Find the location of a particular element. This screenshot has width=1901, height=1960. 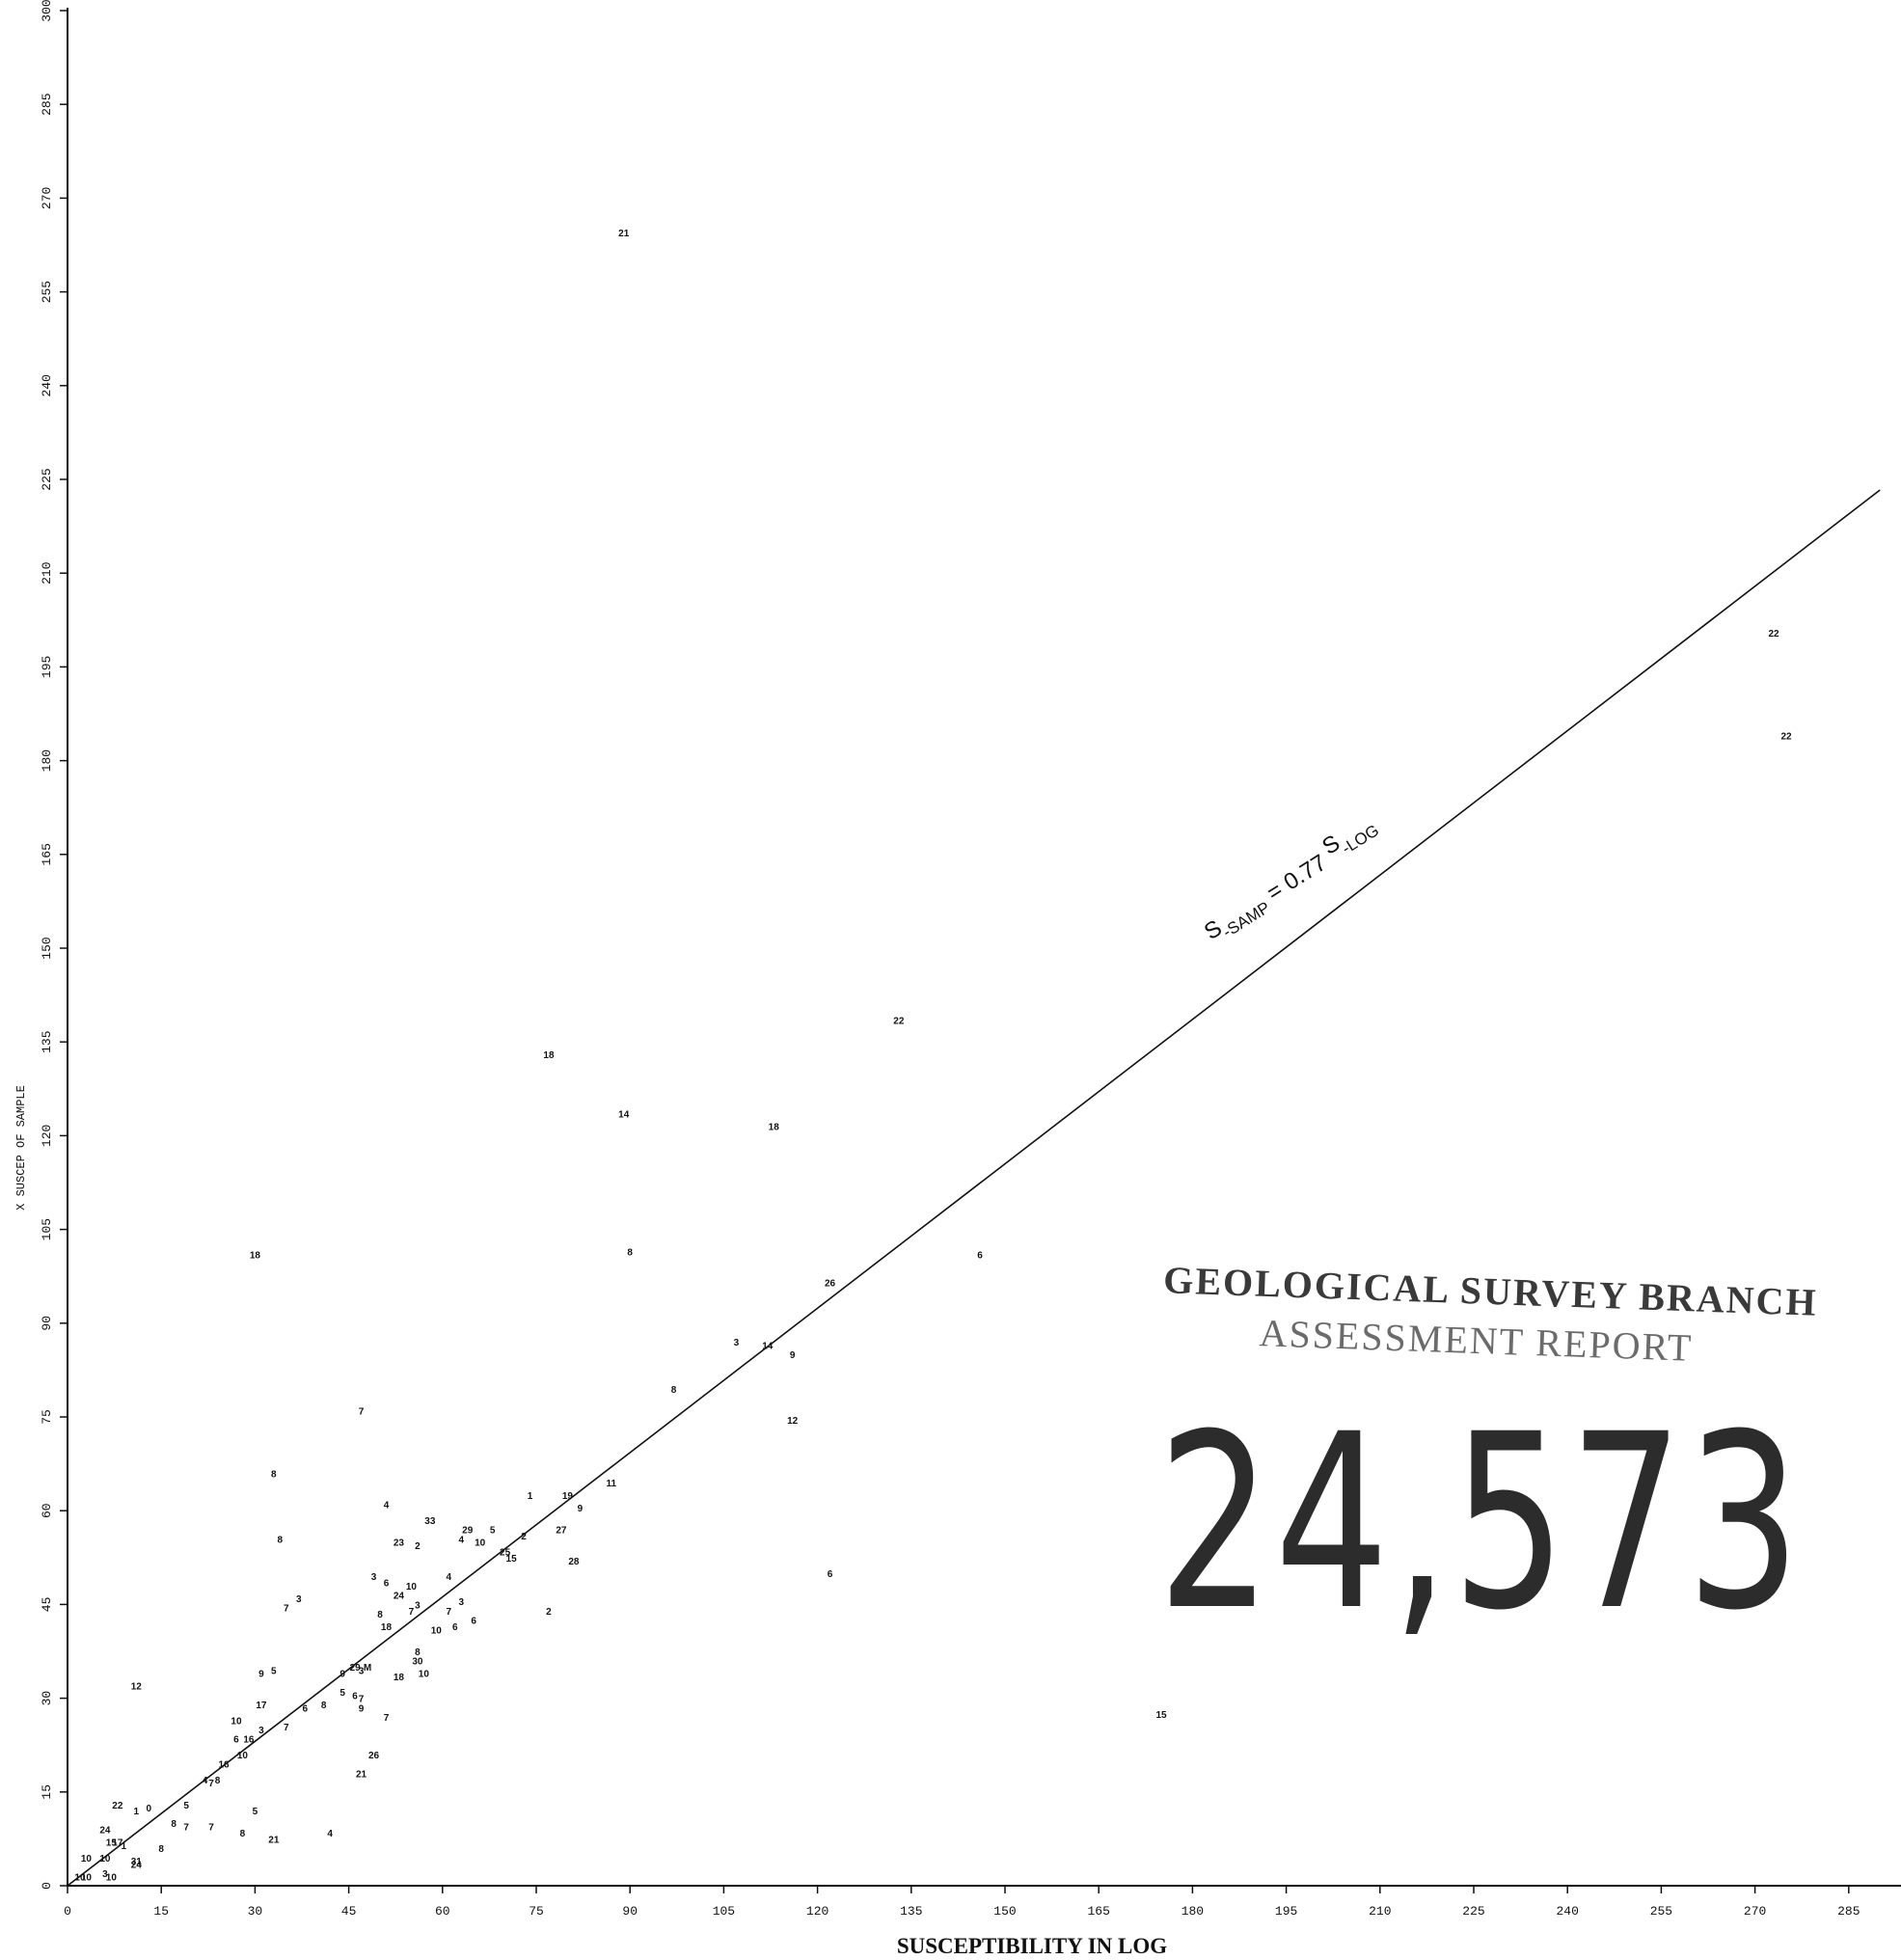

x-tick-label: 240 is located at coordinates (1567, 1911).